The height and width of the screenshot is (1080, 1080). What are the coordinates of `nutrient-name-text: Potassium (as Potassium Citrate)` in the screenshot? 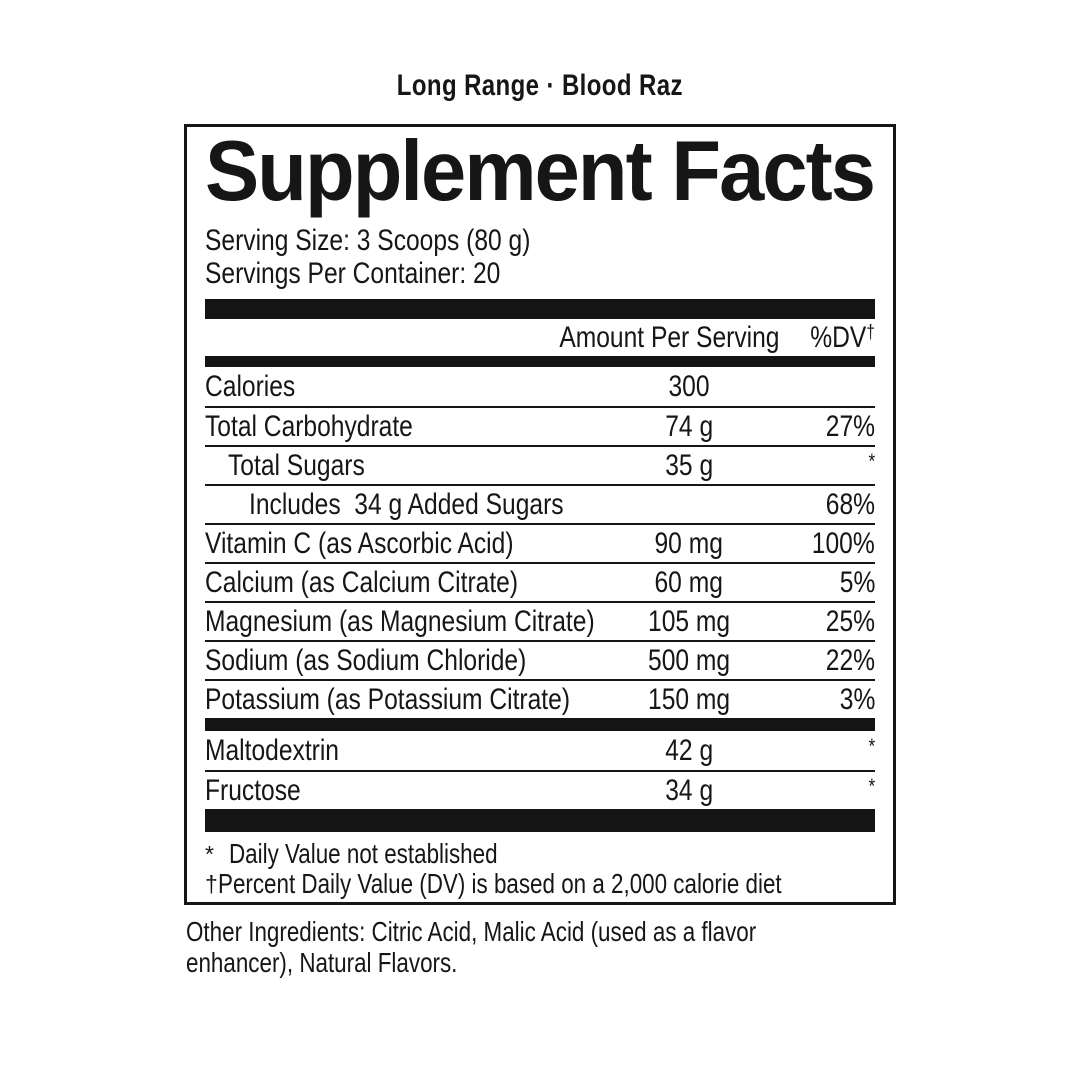 It's located at (388, 699).